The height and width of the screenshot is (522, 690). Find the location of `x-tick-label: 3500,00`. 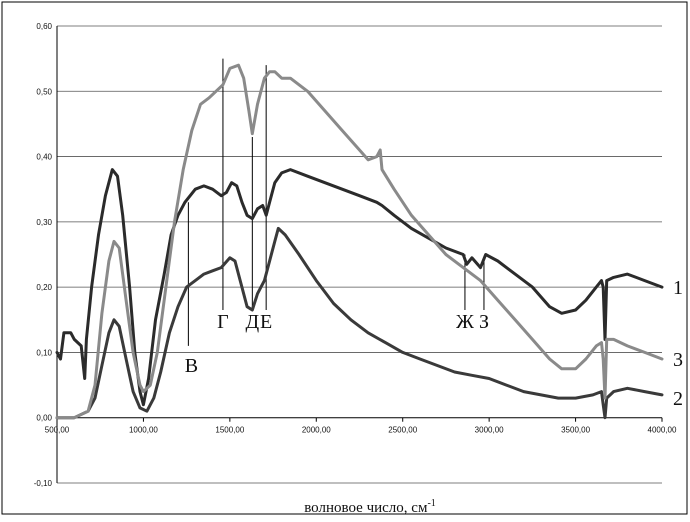

x-tick-label: 3500,00 is located at coordinates (575, 430).